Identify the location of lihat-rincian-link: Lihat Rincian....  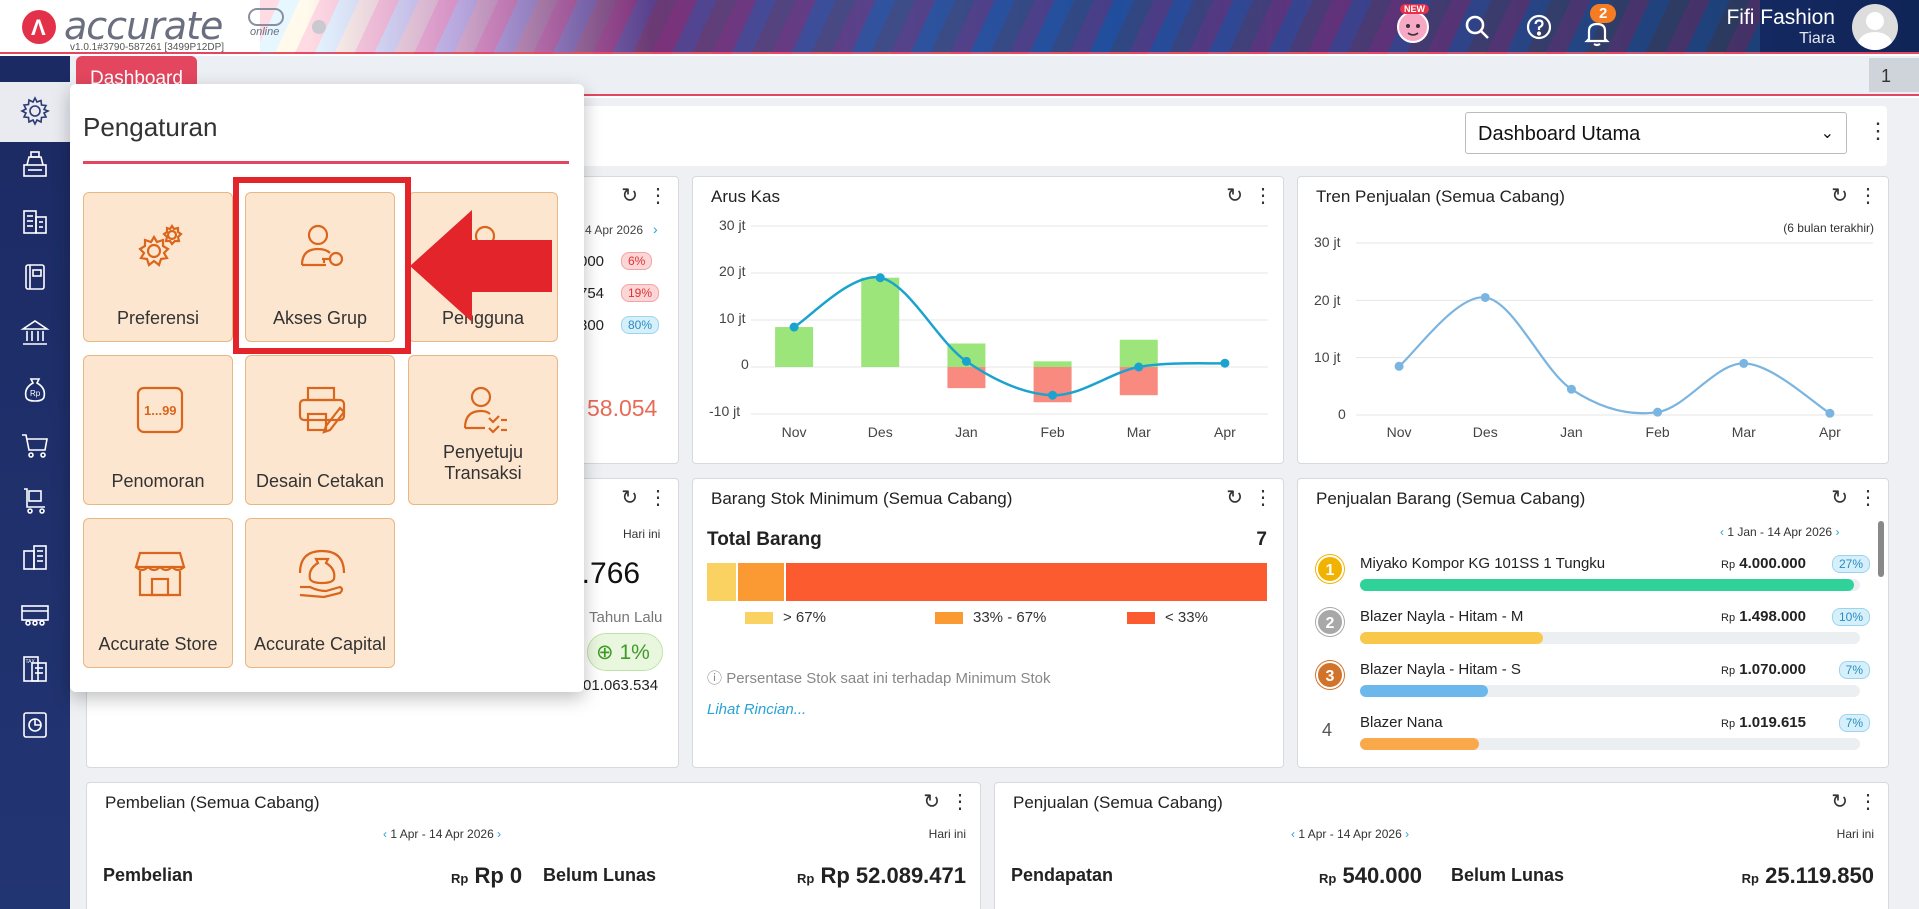
(757, 709).